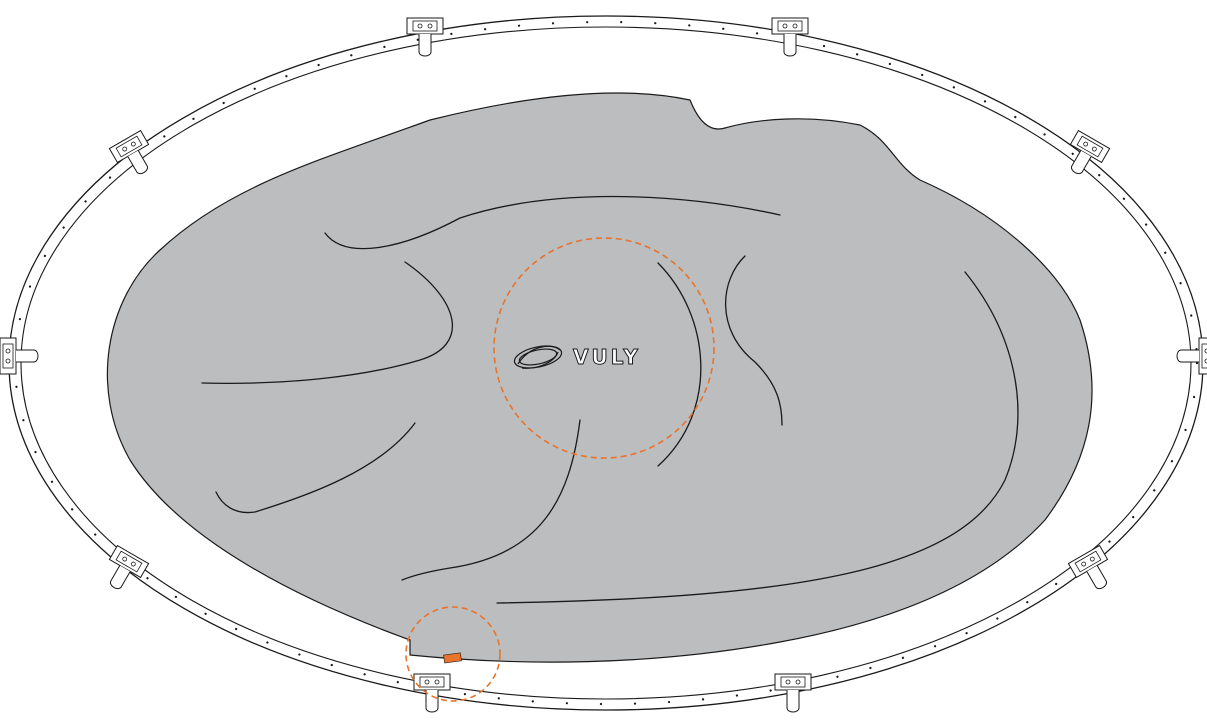 The height and width of the screenshot is (720, 1207). What do you see at coordinates (538, 357) in the screenshot?
I see `vuly-swirl-icon` at bounding box center [538, 357].